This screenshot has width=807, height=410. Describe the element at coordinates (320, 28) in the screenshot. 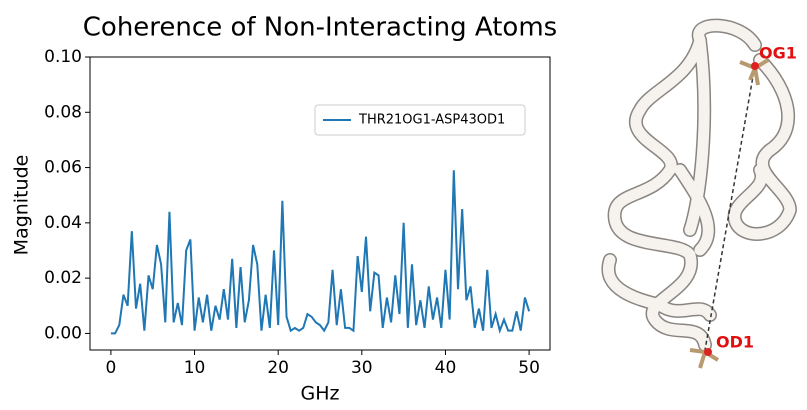

I see `chart-title: Coherence of Non-Interacting Atoms` at that location.